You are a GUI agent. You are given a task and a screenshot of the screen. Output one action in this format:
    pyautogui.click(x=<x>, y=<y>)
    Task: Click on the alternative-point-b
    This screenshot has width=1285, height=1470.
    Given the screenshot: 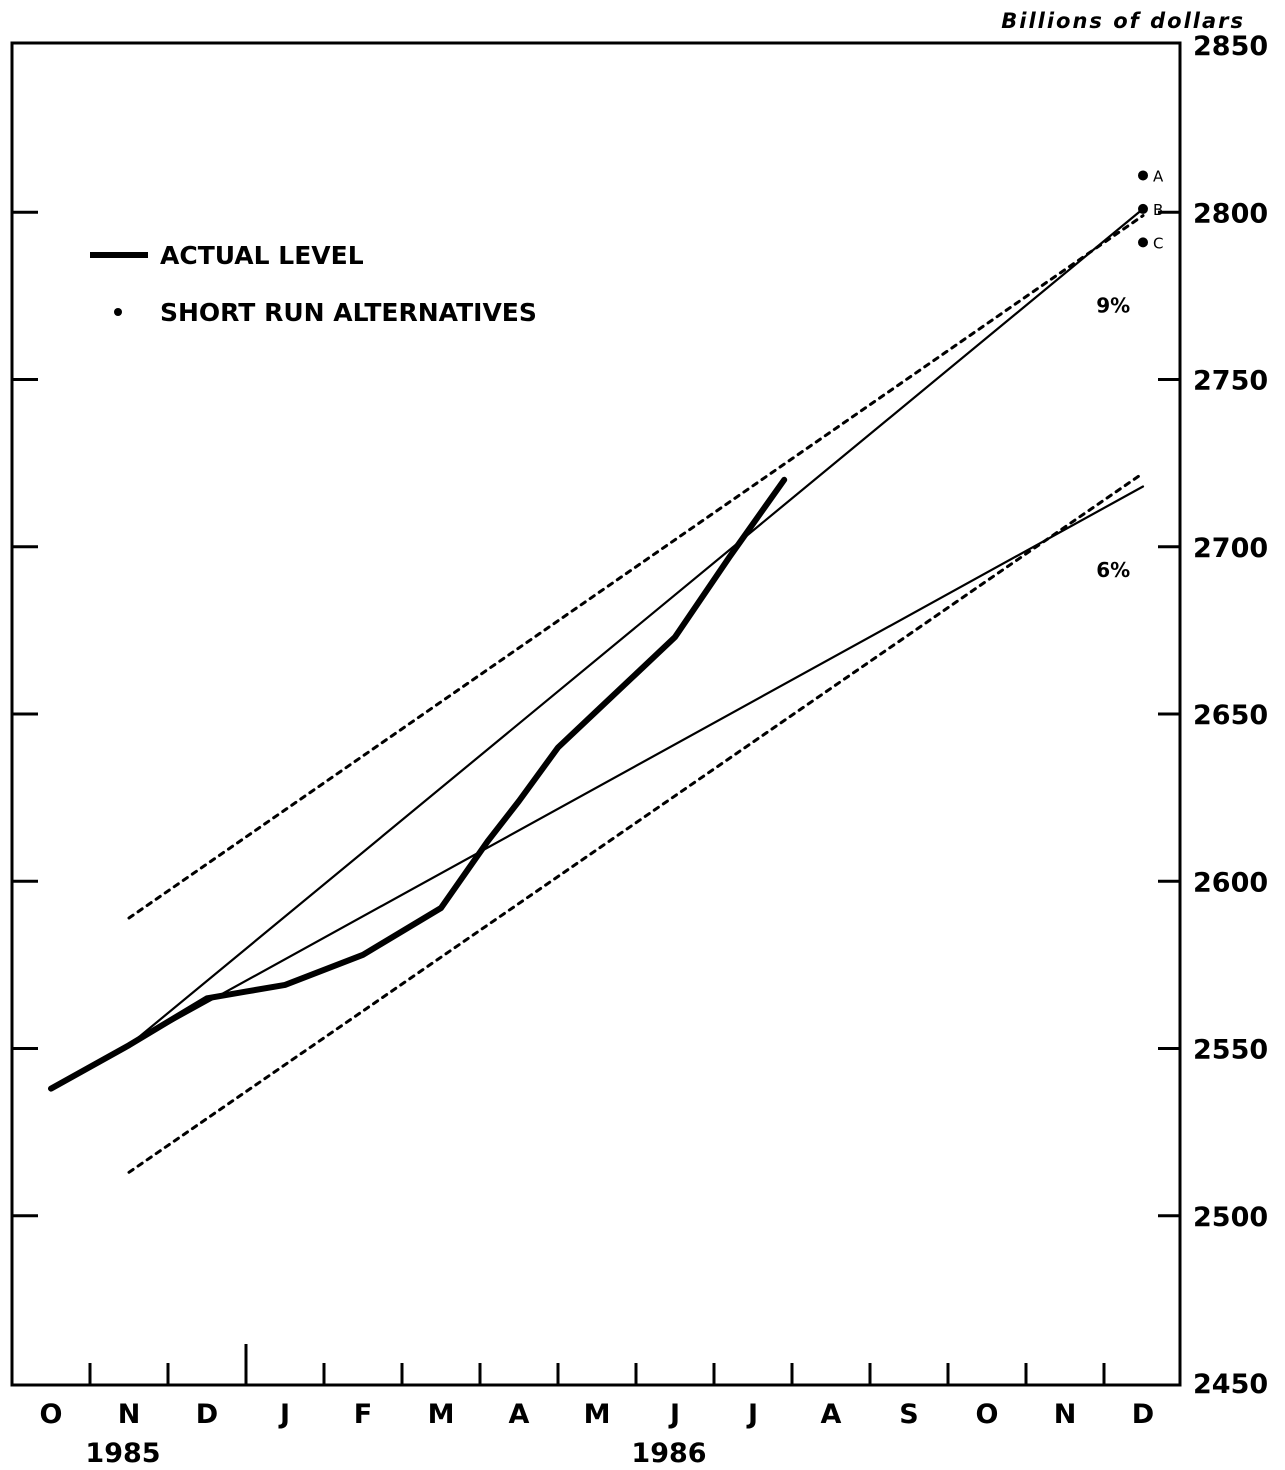 What is the action you would take?
    pyautogui.click(x=1143, y=208)
    